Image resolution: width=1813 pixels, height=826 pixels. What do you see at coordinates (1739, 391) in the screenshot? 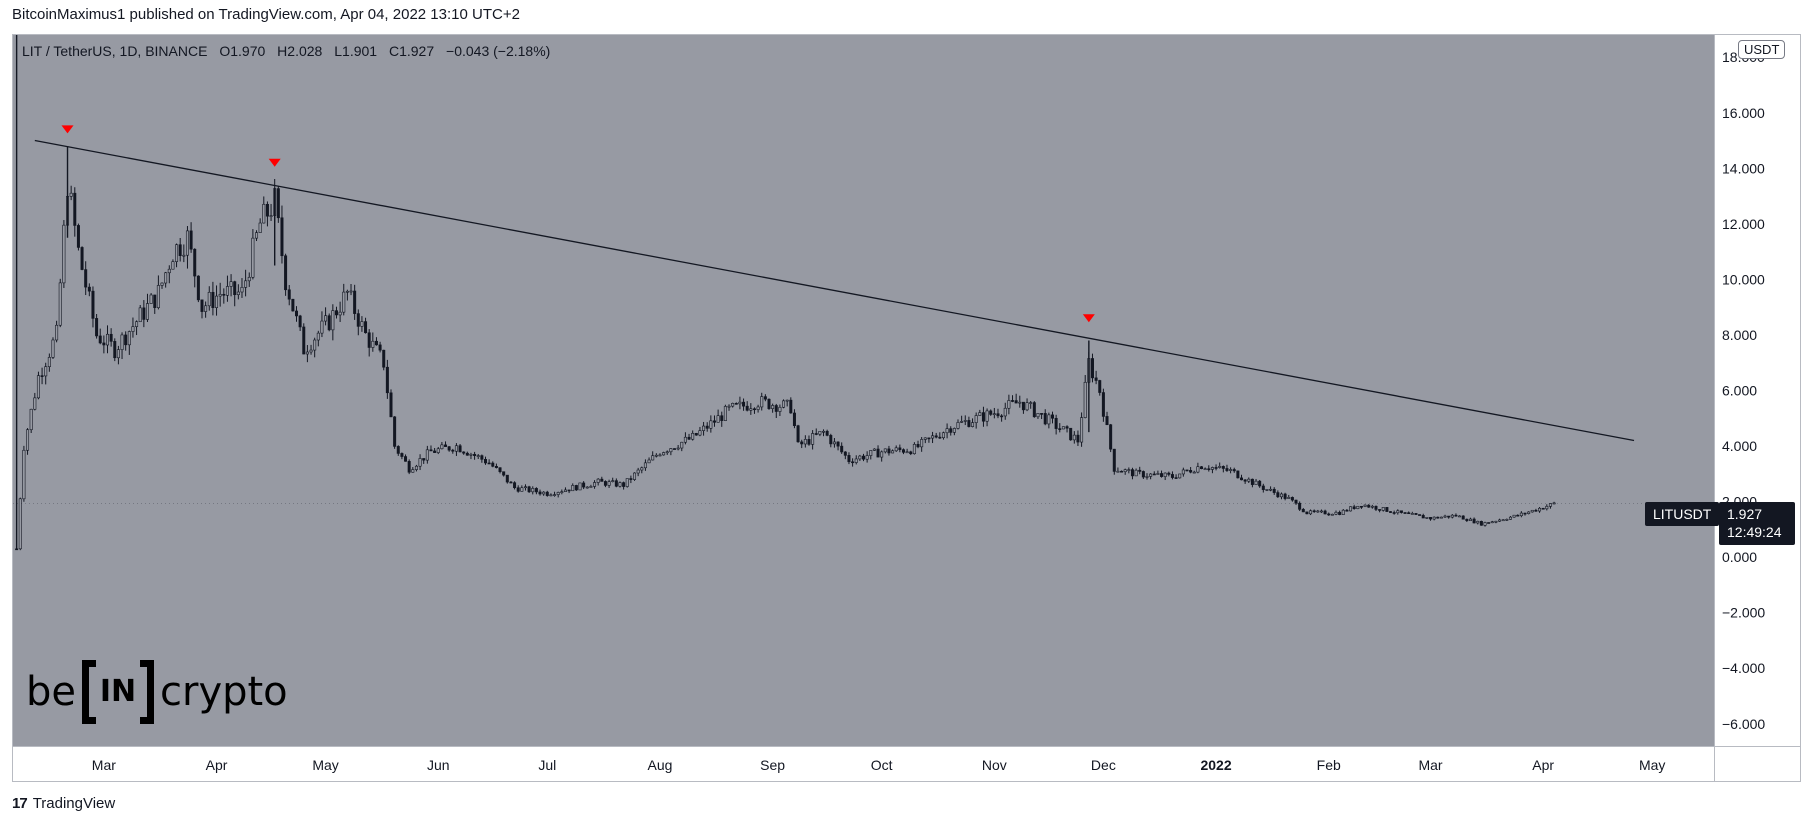
I see `y-tick-label: 6.000` at bounding box center [1739, 391].